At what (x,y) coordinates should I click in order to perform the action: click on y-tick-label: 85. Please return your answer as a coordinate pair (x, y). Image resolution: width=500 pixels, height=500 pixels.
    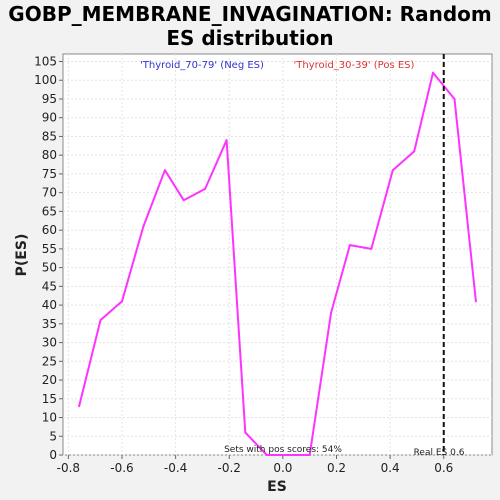
    Looking at the image, I should click on (49, 136).